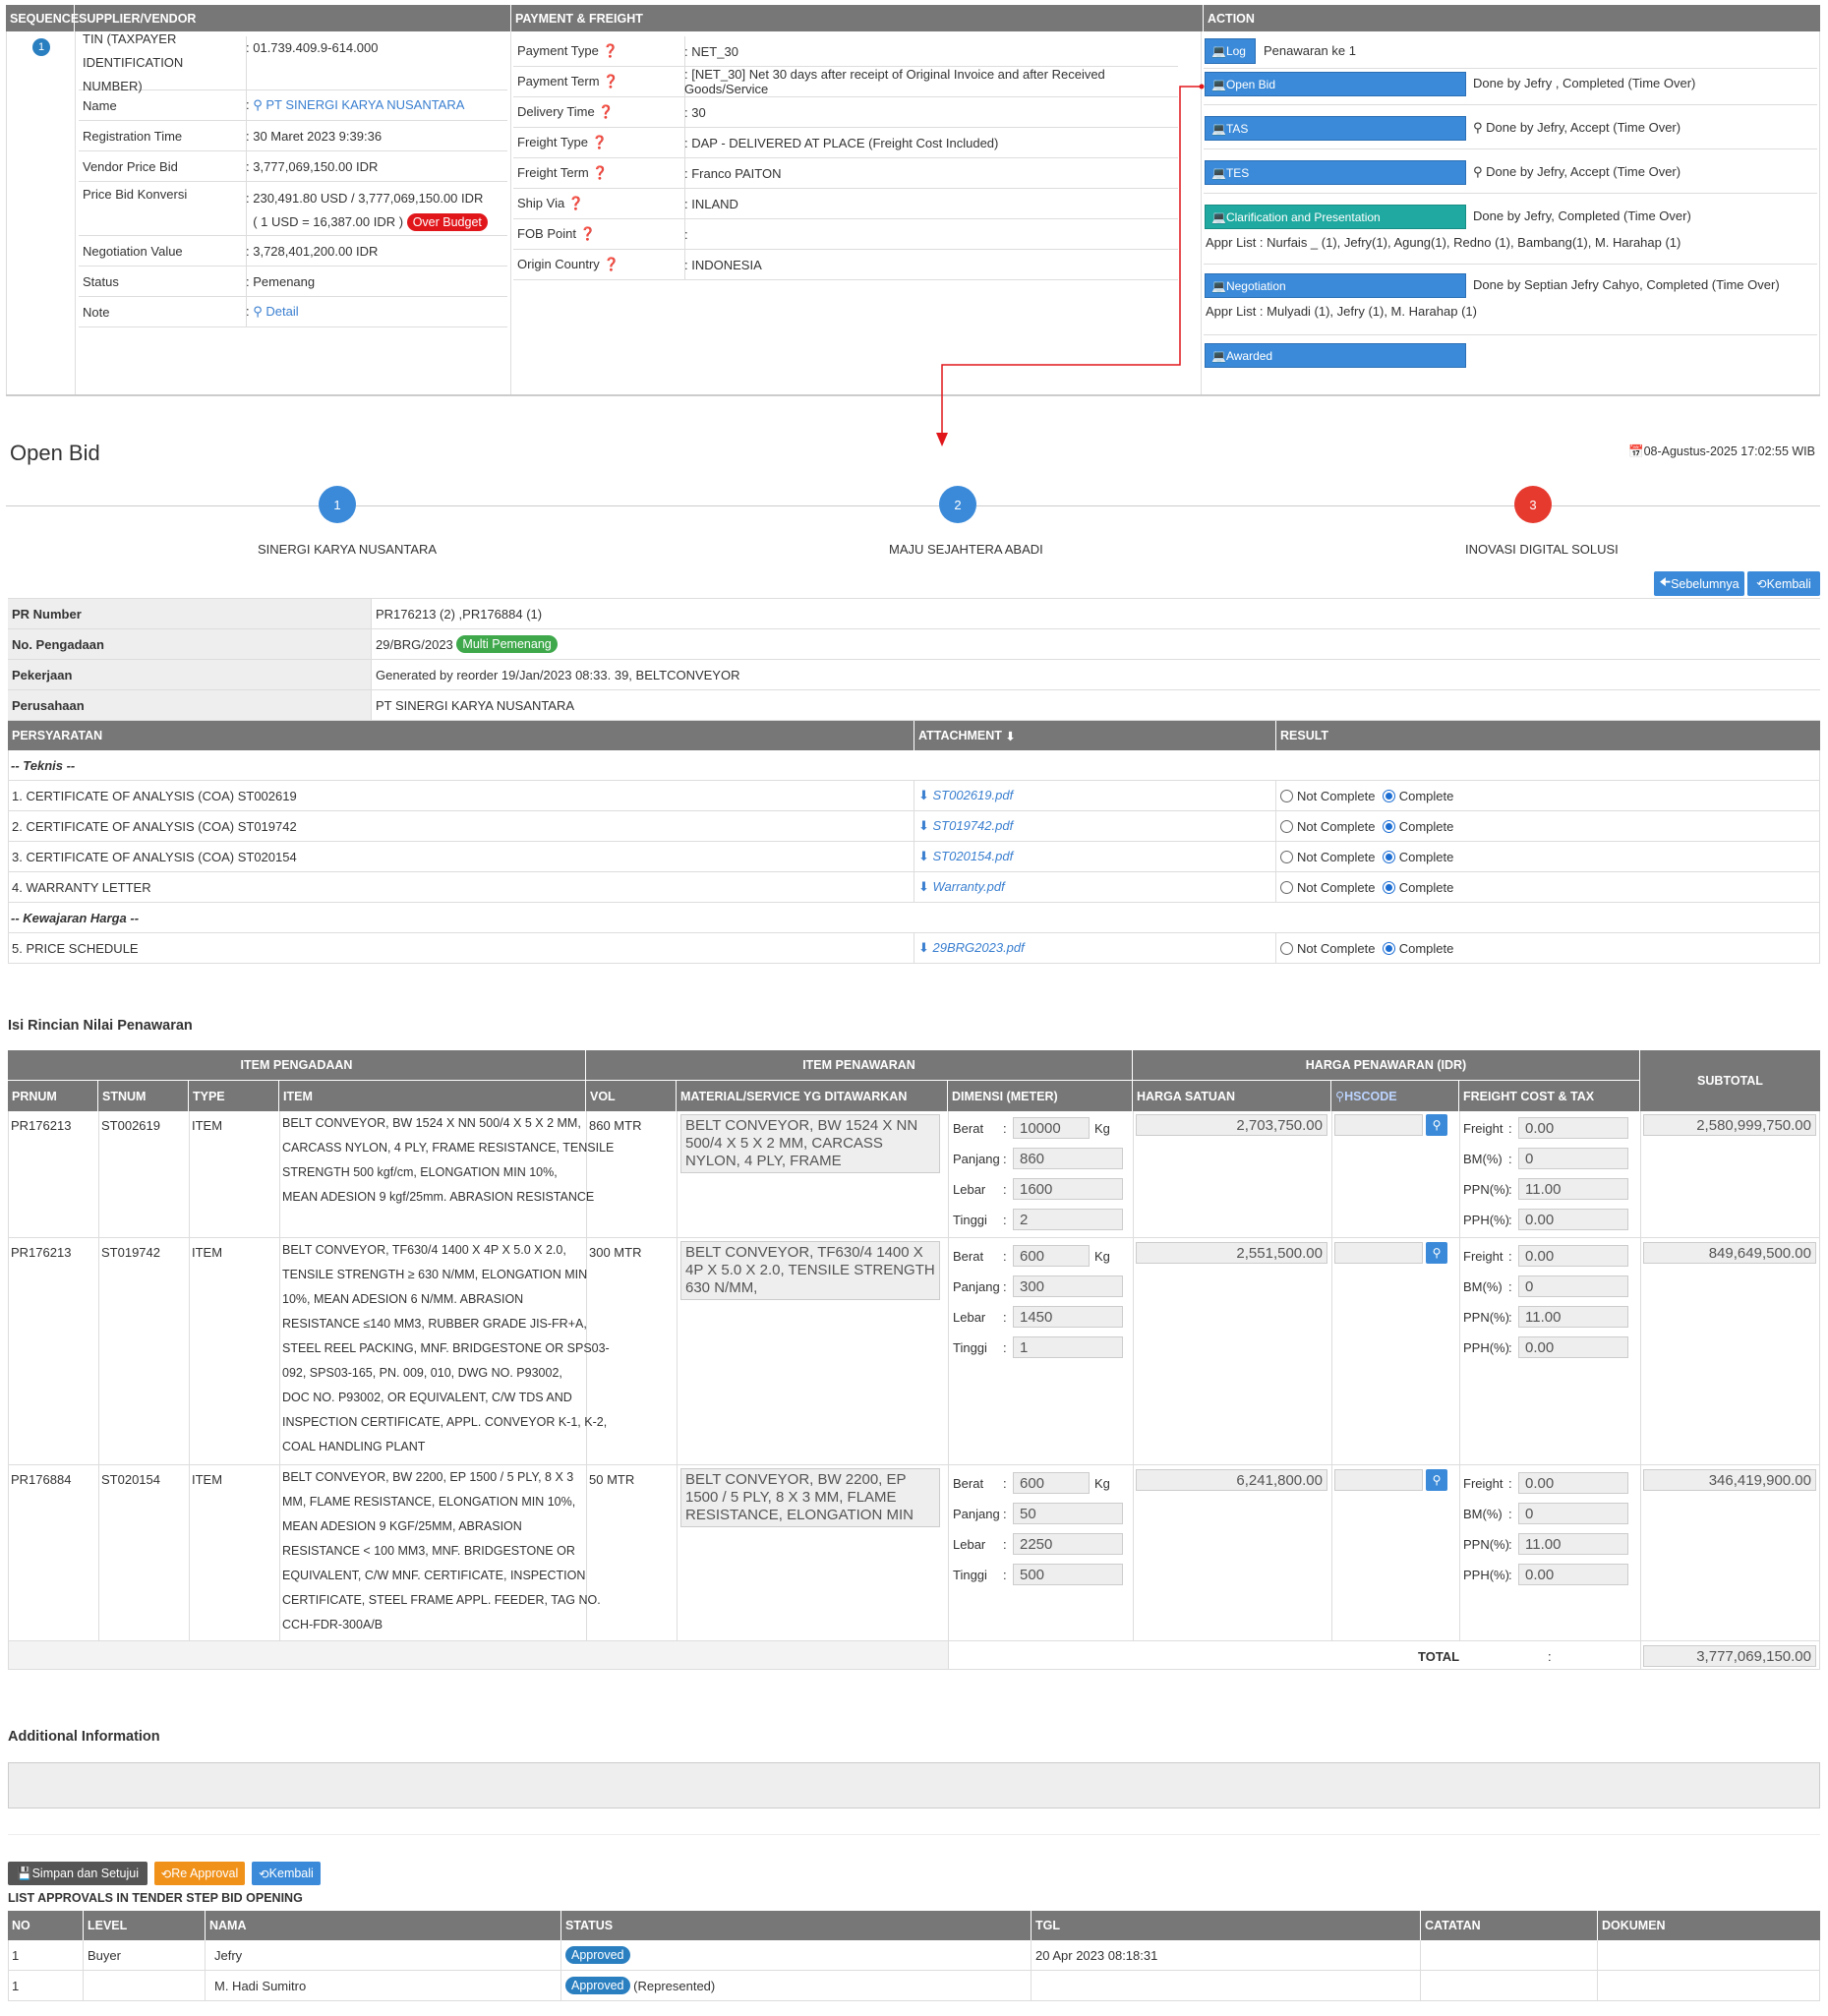  What do you see at coordinates (1335, 128) in the screenshot?
I see `tas-button: 💻 TAS` at bounding box center [1335, 128].